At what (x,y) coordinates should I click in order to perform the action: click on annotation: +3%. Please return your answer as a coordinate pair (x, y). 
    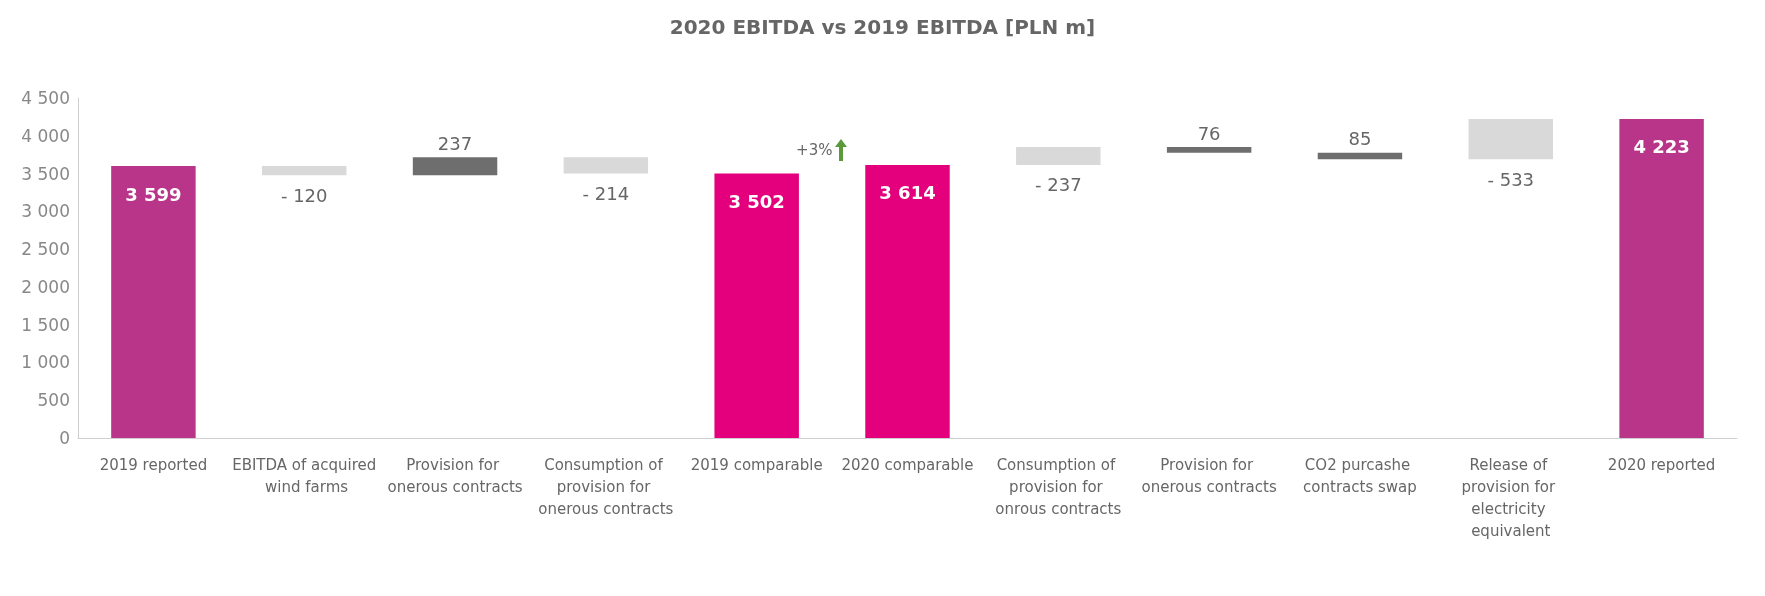
    Looking at the image, I should click on (814, 149).